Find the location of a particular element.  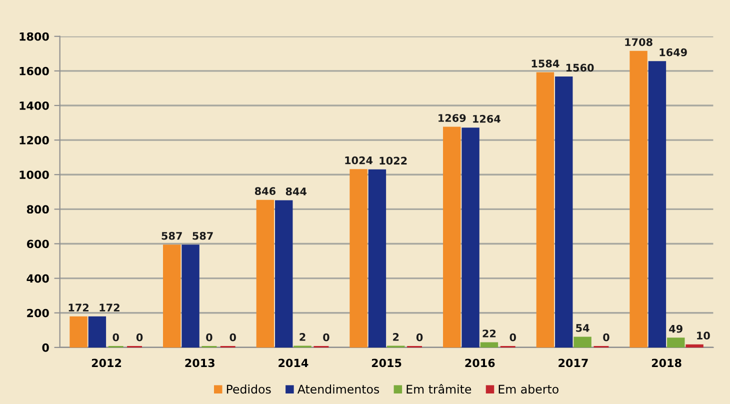

data-label: 846 is located at coordinates (265, 191).